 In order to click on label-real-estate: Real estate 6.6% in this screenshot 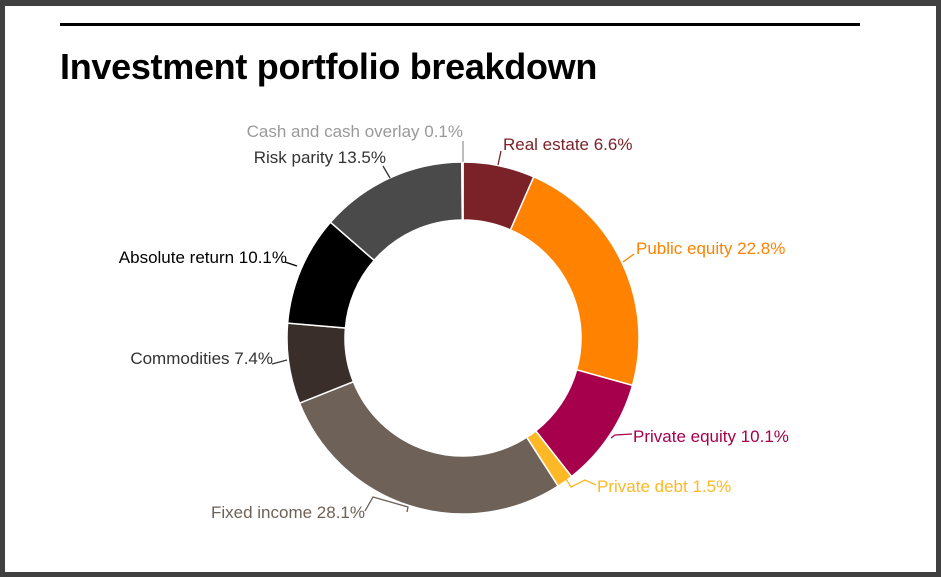, I will do `click(568, 144)`.